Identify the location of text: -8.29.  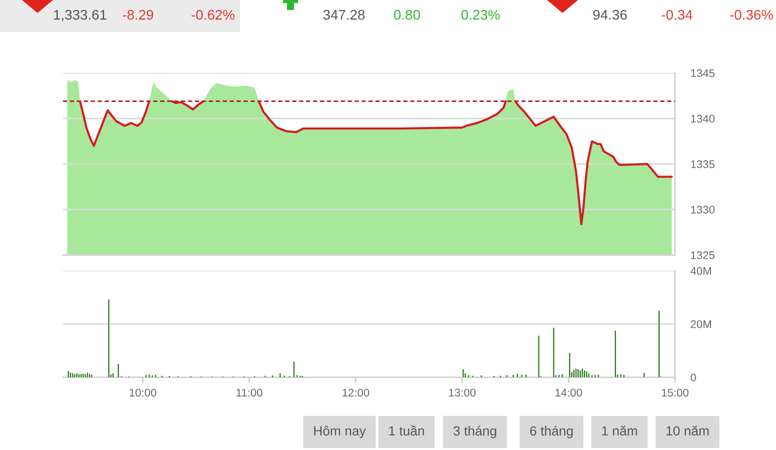
(138, 15).